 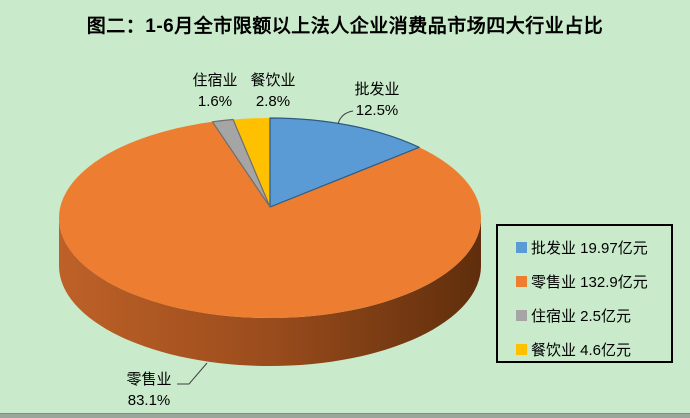 I want to click on leader-line-lingshou, so click(x=192, y=373).